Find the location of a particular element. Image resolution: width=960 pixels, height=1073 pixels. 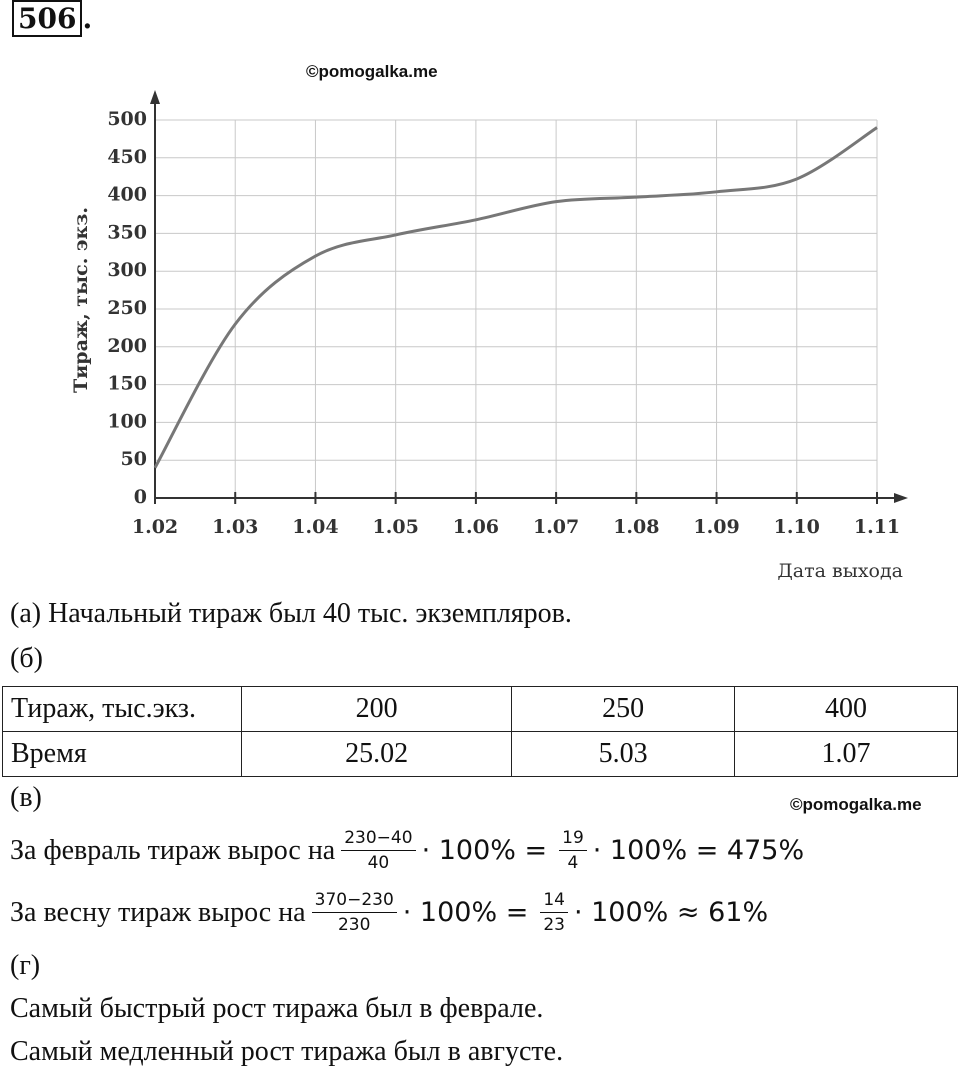

y-tick-label: 450 is located at coordinates (127, 157).